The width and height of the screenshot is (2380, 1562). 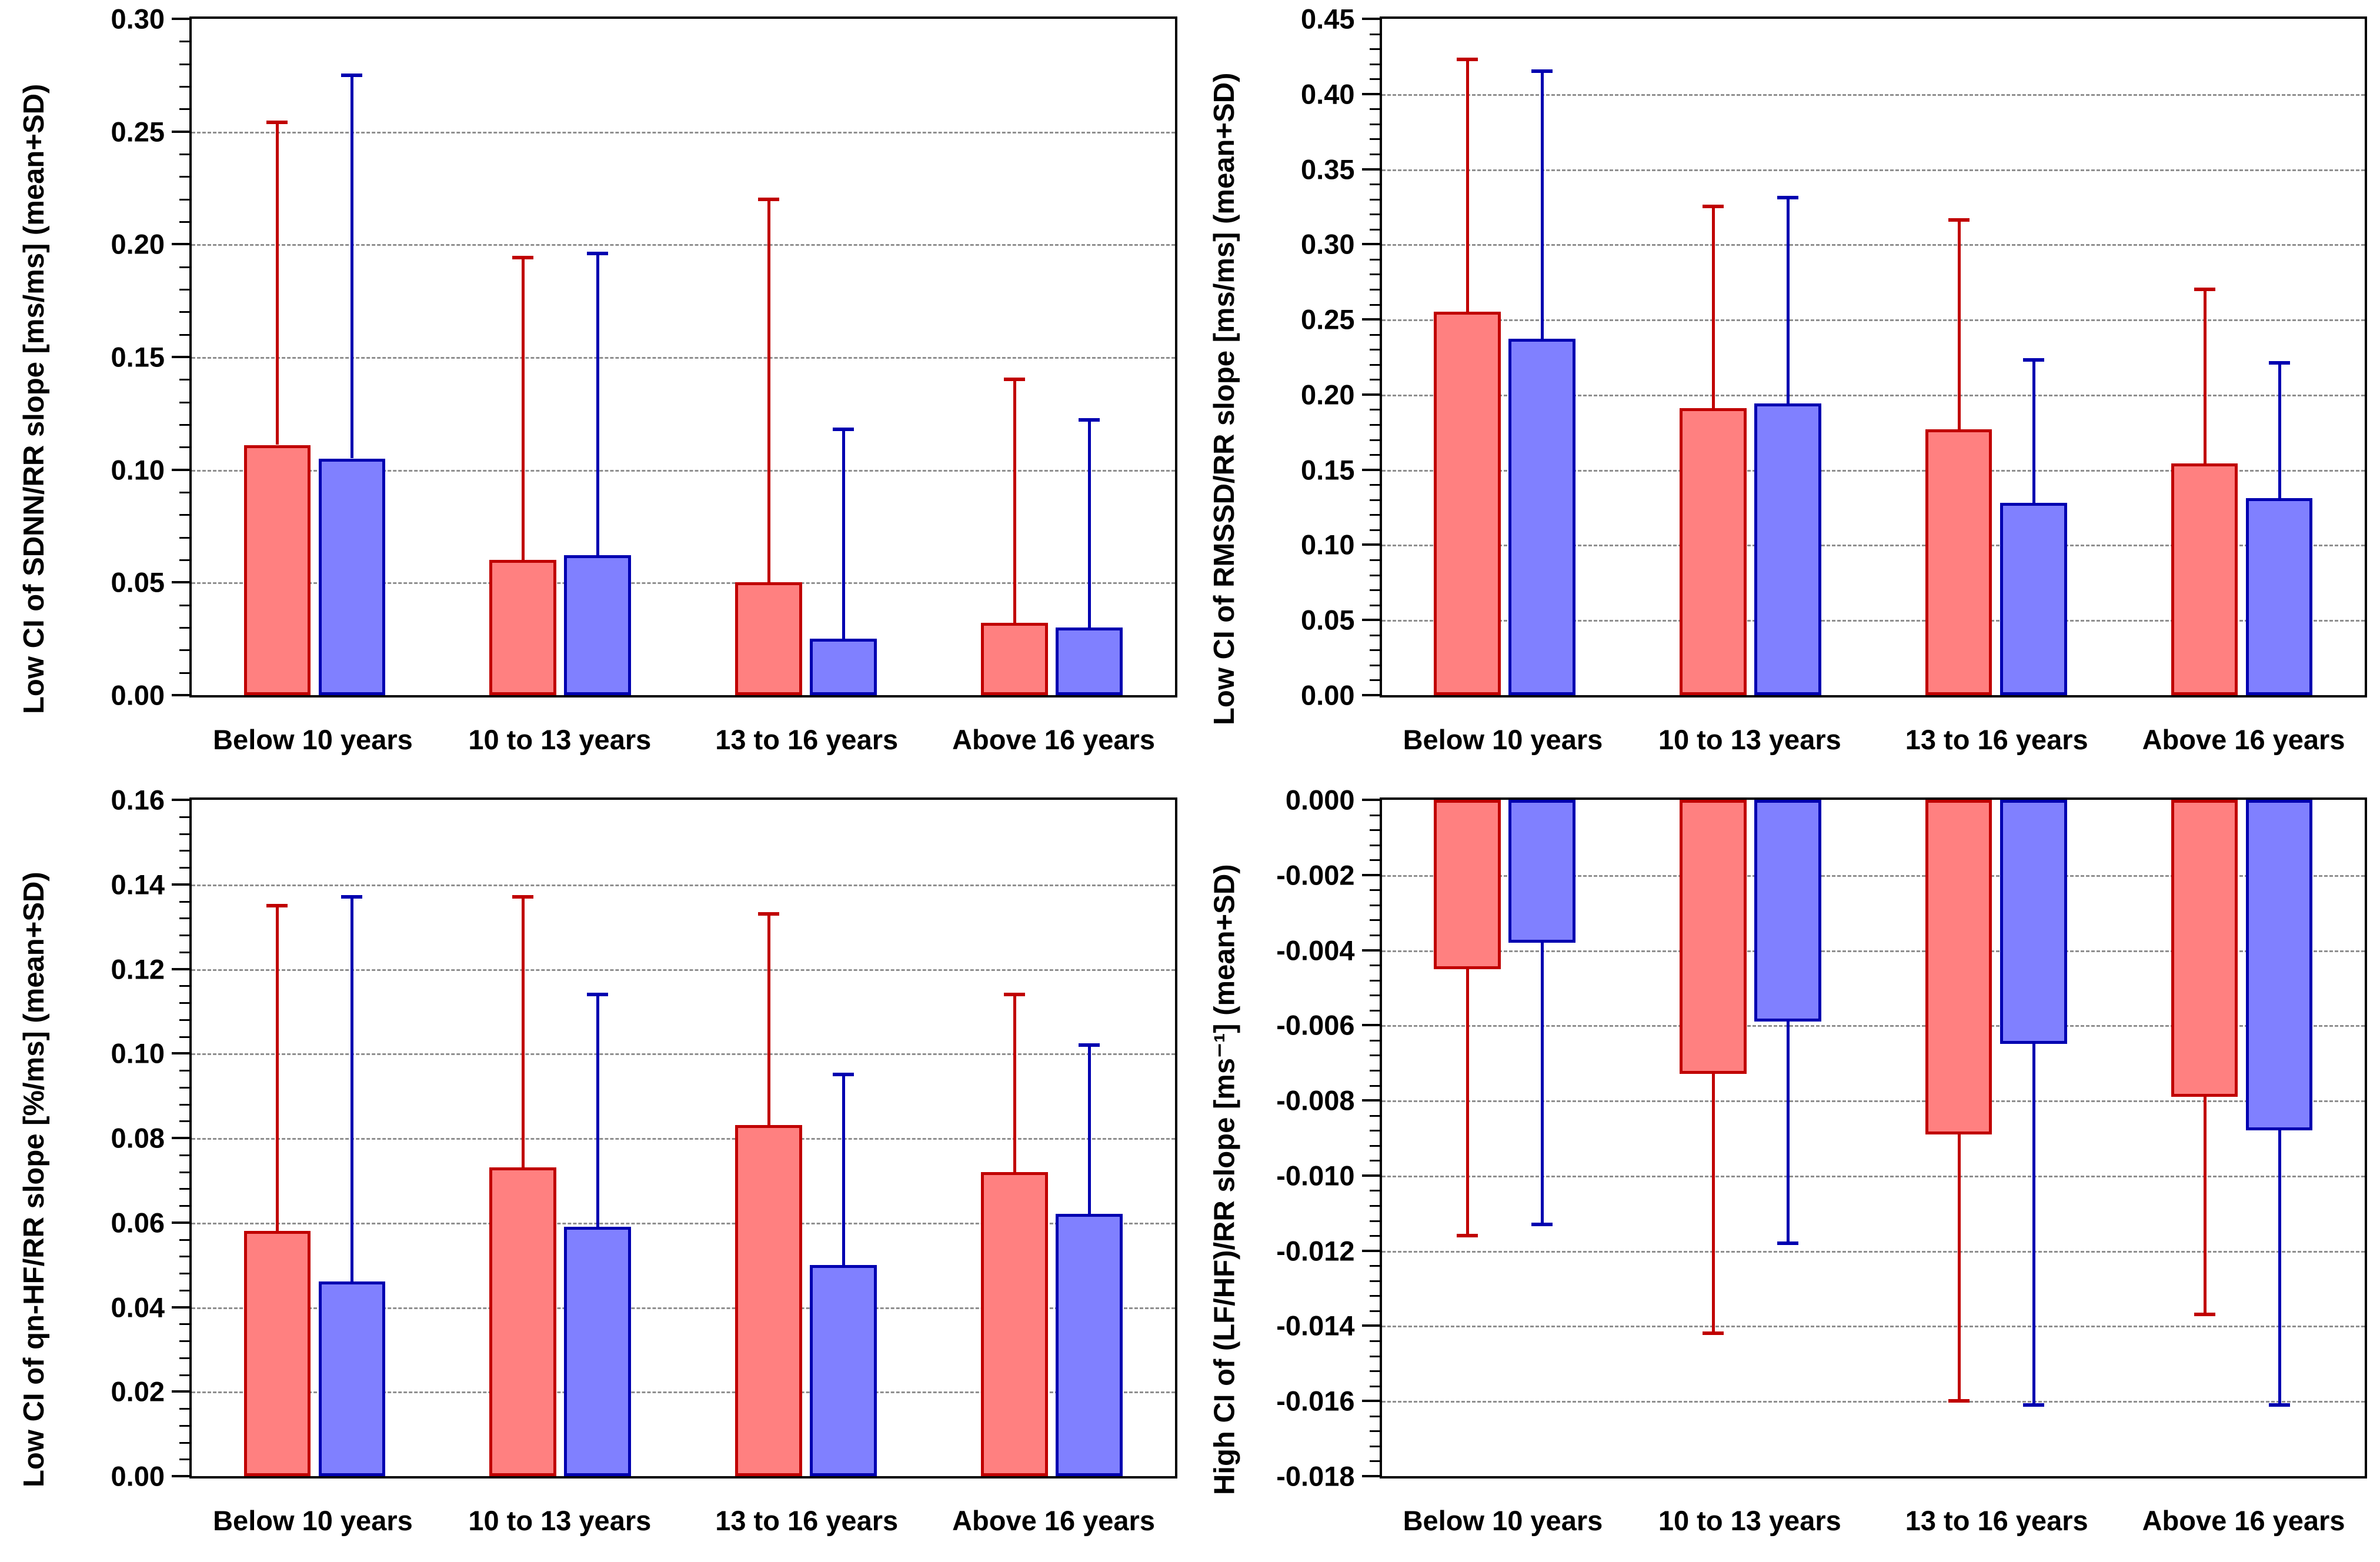 I want to click on y-tick-label: -0.012, so click(x=1316, y=1251).